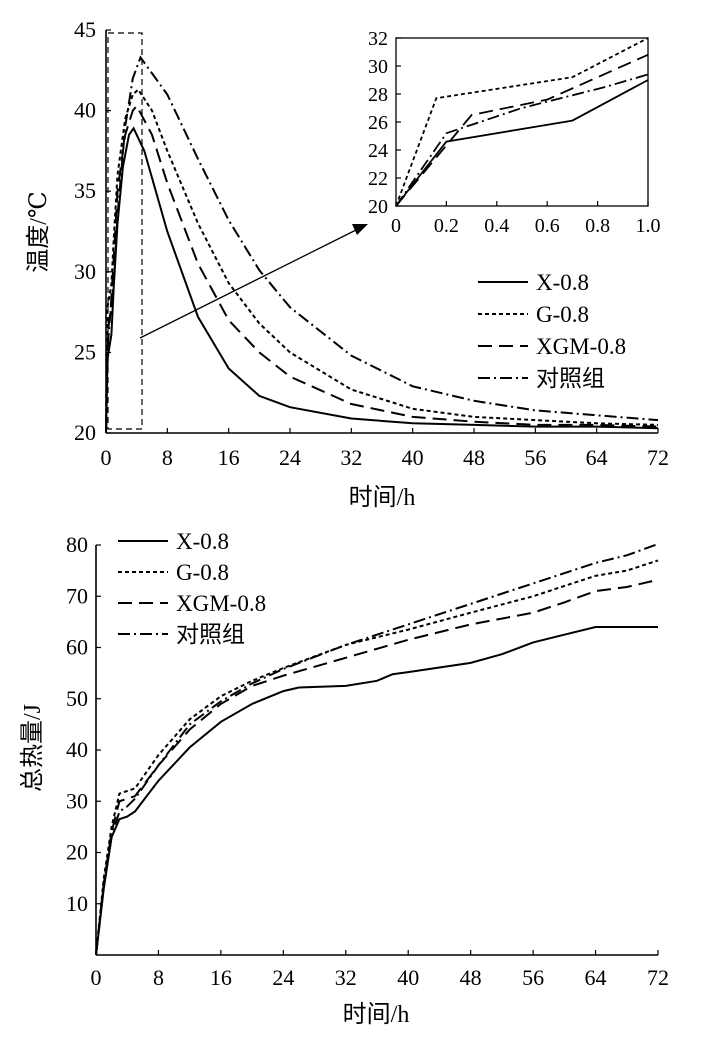  I want to click on heat-x-tick-label: 64, so click(596, 977).